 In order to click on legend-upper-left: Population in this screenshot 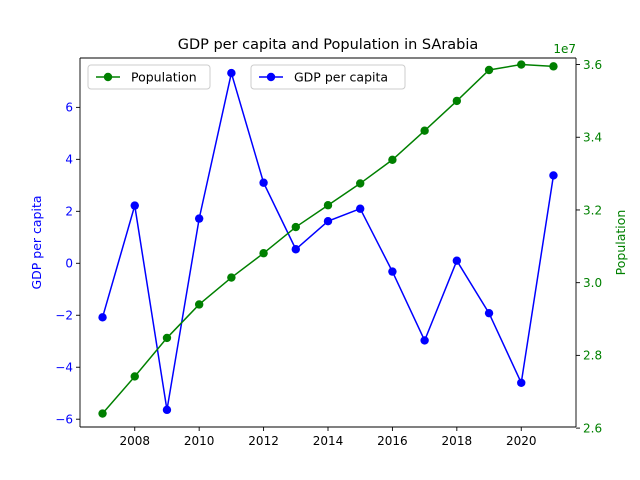, I will do `click(149, 77)`.